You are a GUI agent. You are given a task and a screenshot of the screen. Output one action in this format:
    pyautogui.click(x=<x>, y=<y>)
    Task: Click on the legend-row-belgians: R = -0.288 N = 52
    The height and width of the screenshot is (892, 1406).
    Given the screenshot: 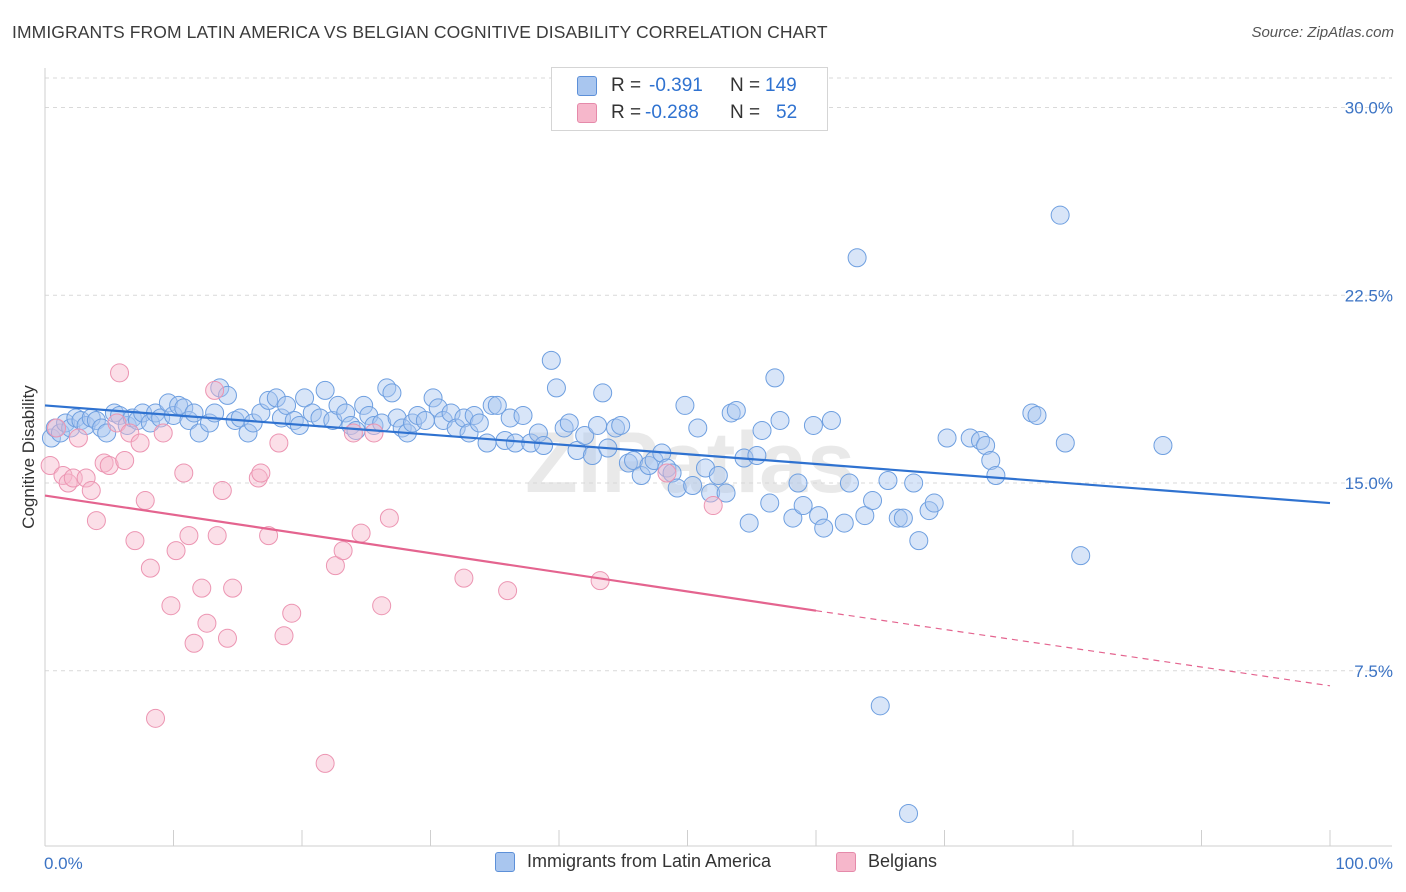 What is the action you would take?
    pyautogui.click(x=689, y=113)
    